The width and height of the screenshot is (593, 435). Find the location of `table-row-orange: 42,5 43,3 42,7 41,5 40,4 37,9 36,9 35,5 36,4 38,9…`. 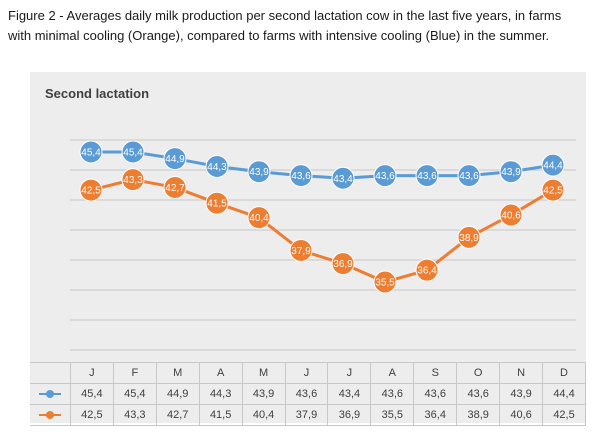

table-row-orange: 42,5 43,3 42,7 41,5 40,4 37,9 36,9 35,5 36,4 38,9… is located at coordinates (308, 415).